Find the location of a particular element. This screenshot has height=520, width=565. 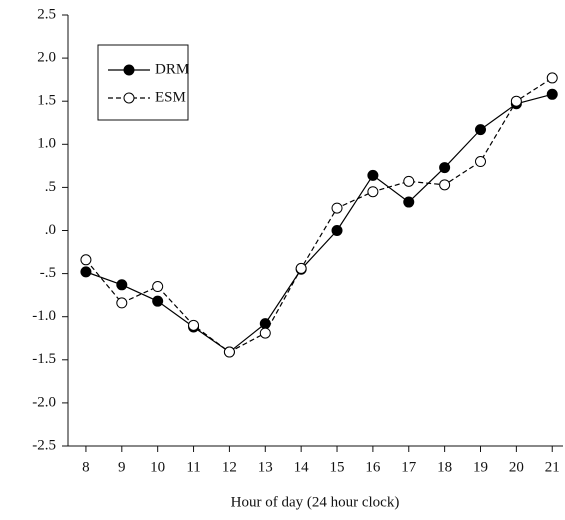

x-tick-label: 18 is located at coordinates (444, 467).